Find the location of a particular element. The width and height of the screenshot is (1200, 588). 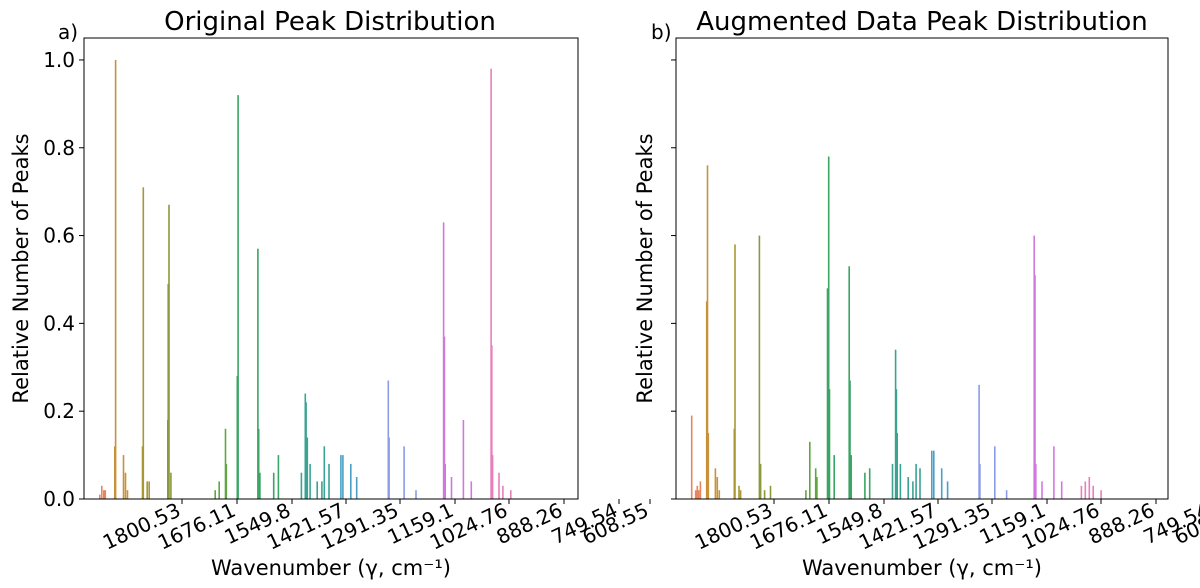

y-tick-label: 0.0 is located at coordinates (59, 499).